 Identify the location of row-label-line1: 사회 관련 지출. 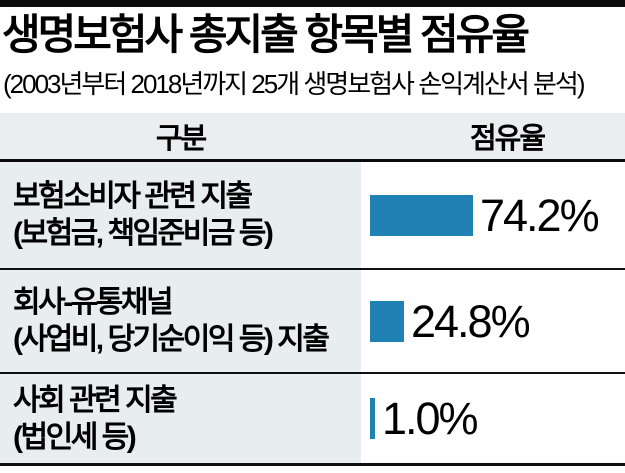
(95, 400).